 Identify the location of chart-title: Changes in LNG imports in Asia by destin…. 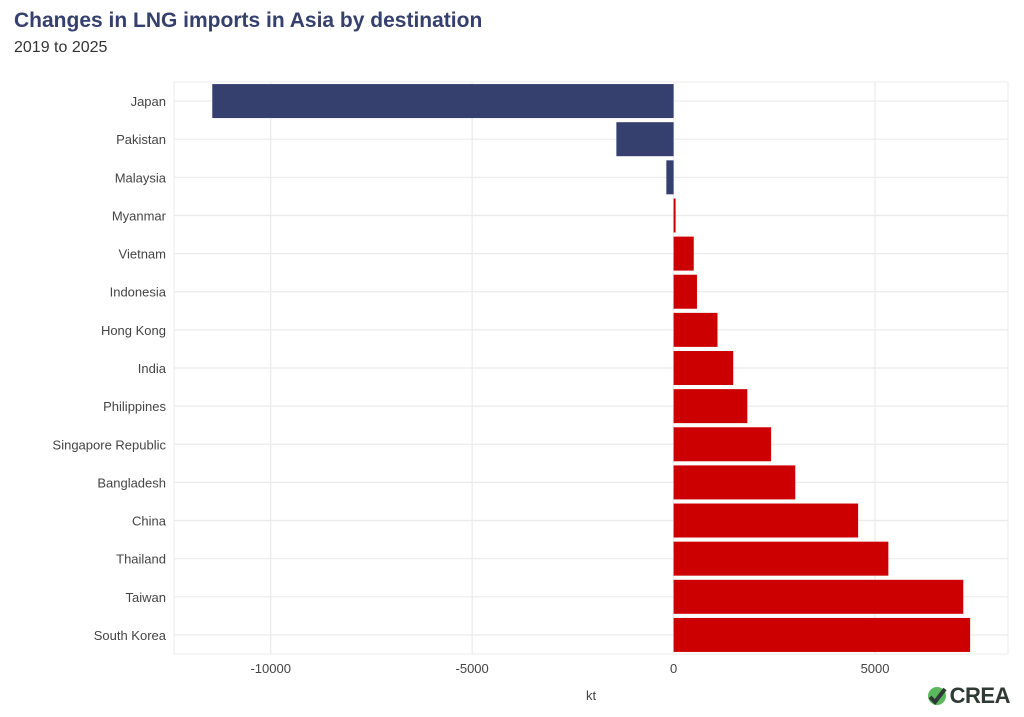
(248, 20).